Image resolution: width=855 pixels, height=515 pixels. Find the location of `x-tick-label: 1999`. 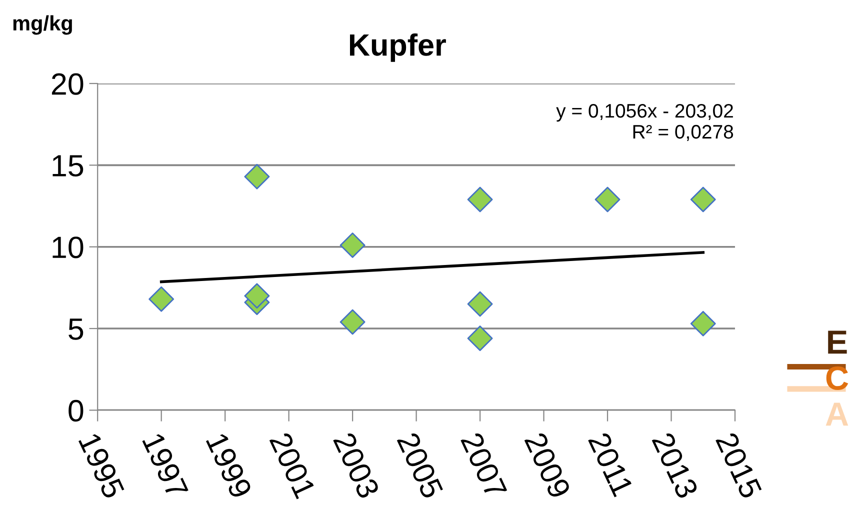

x-tick-label: 1999 is located at coordinates (229, 466).